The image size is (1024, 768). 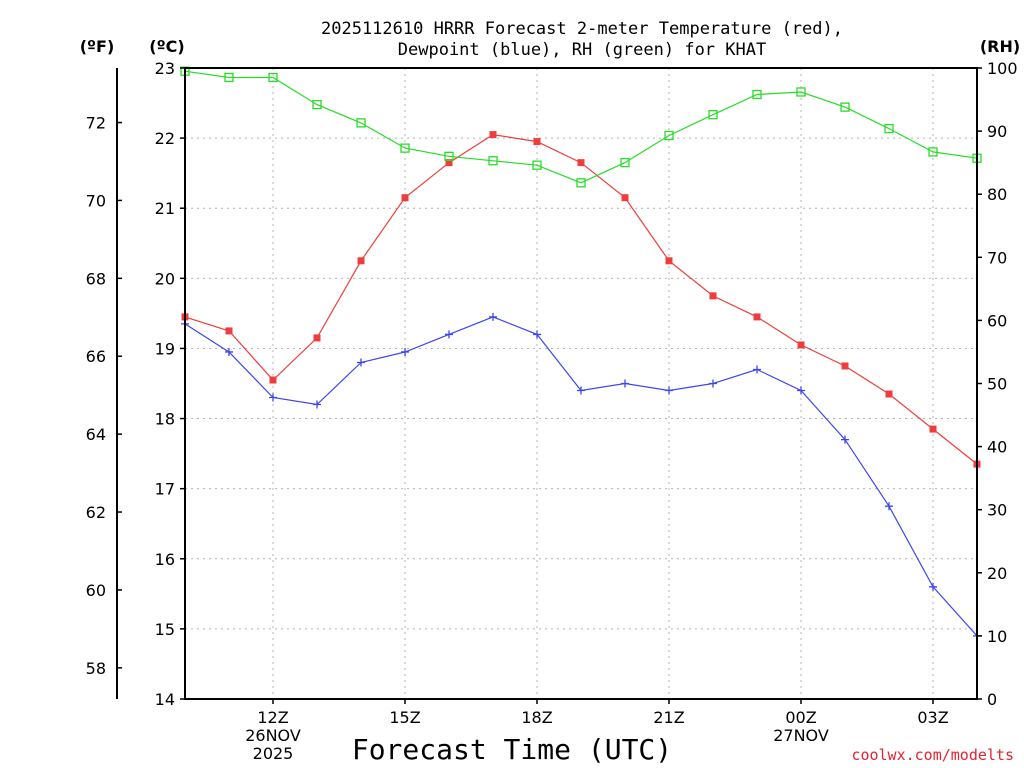 What do you see at coordinates (512, 749) in the screenshot?
I see `x-axis-title: Forecast Time (UTC)` at bounding box center [512, 749].